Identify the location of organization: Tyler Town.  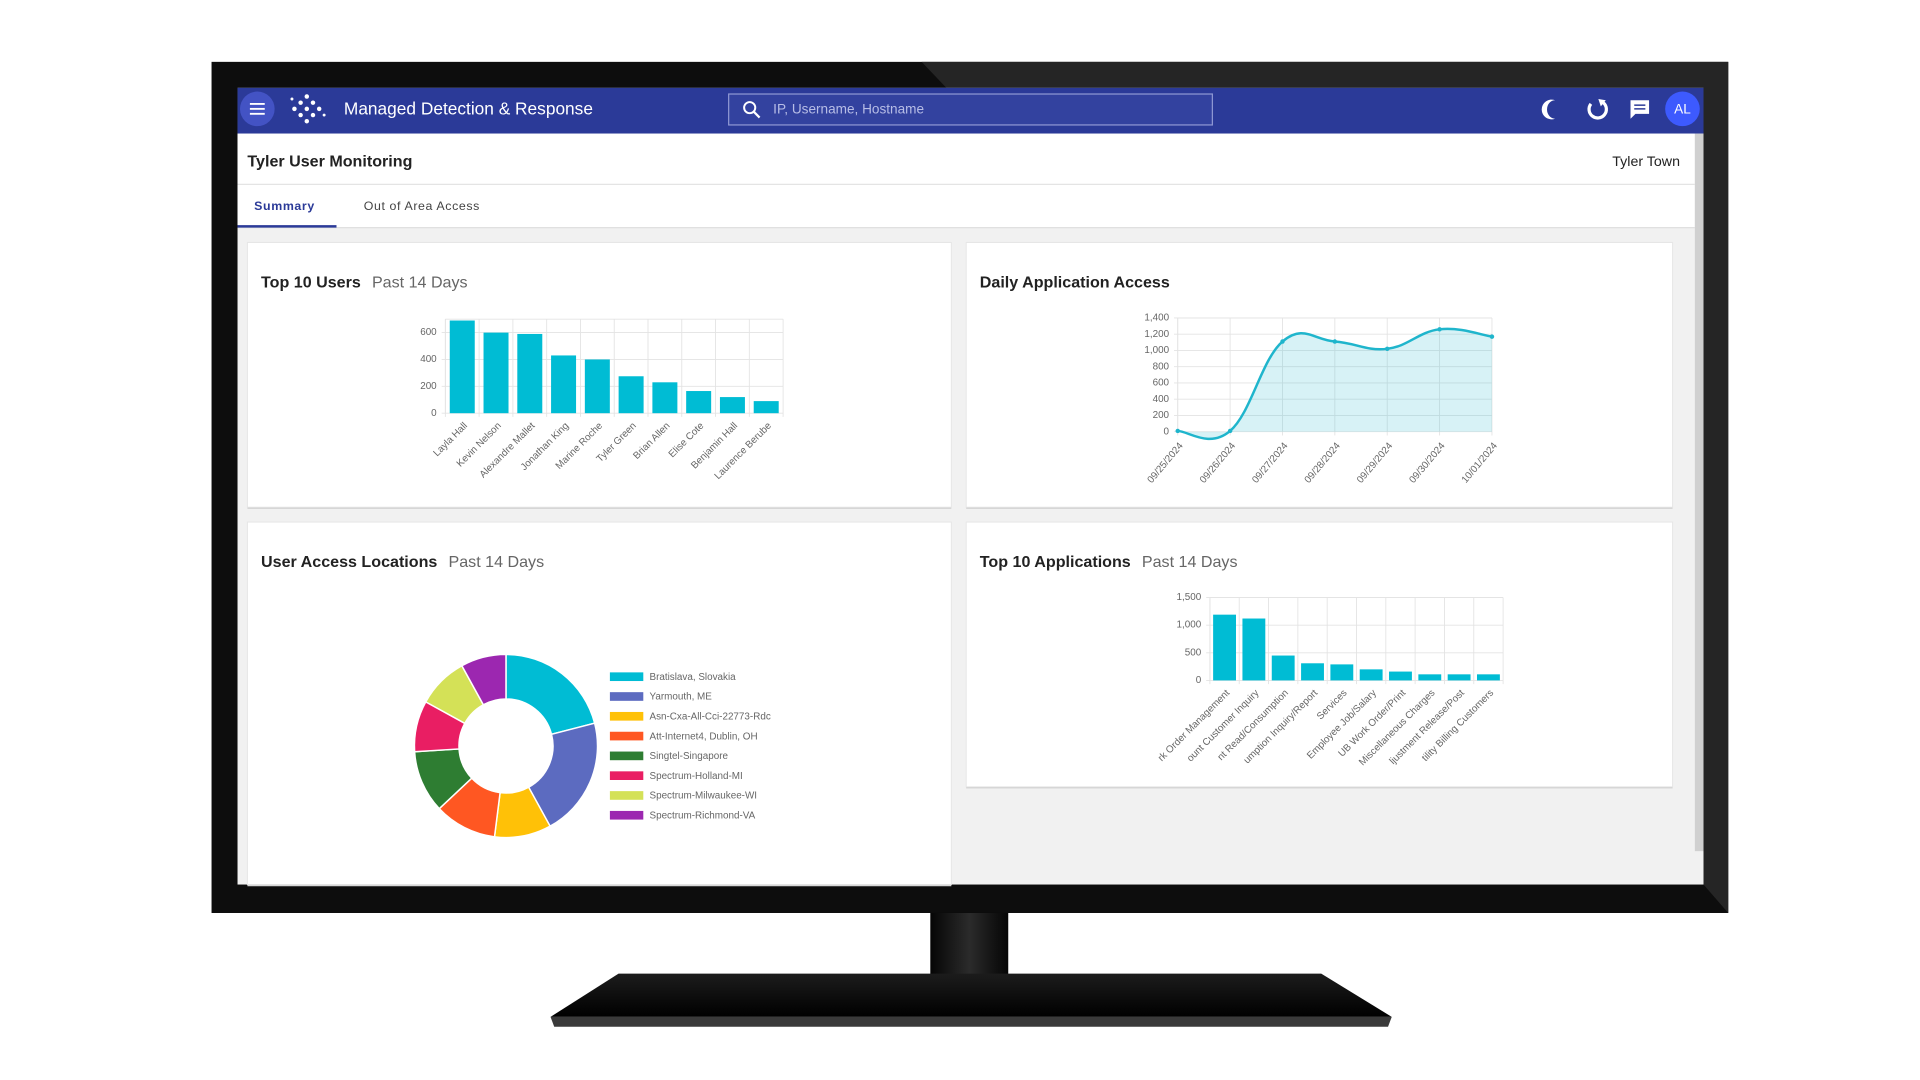
(1646, 162).